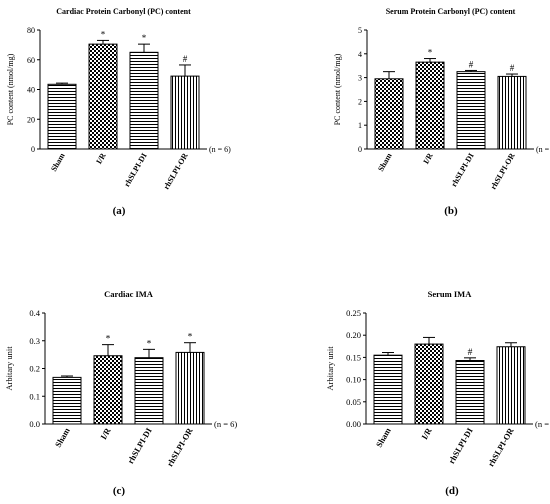 The image size is (550, 504). Describe the element at coordinates (31, 60) in the screenshot. I see `y-tick-label: 60` at that location.